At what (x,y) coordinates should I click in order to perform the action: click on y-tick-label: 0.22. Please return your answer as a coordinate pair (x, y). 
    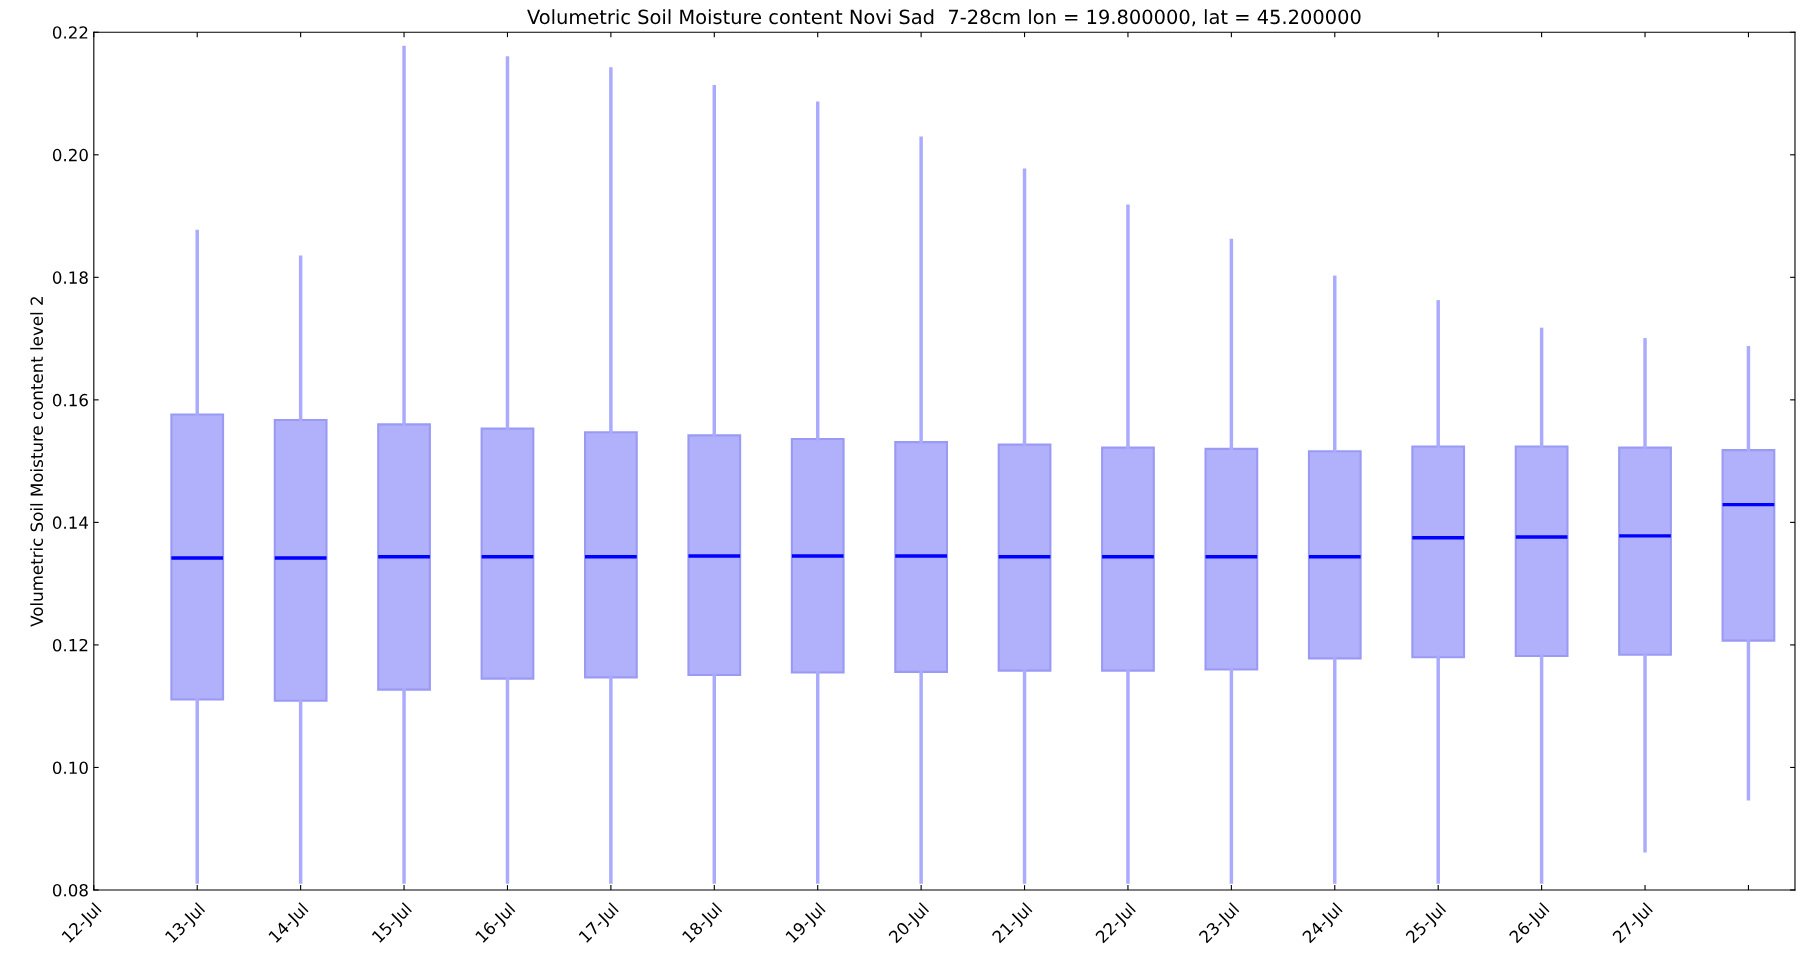
    Looking at the image, I should click on (70, 32).